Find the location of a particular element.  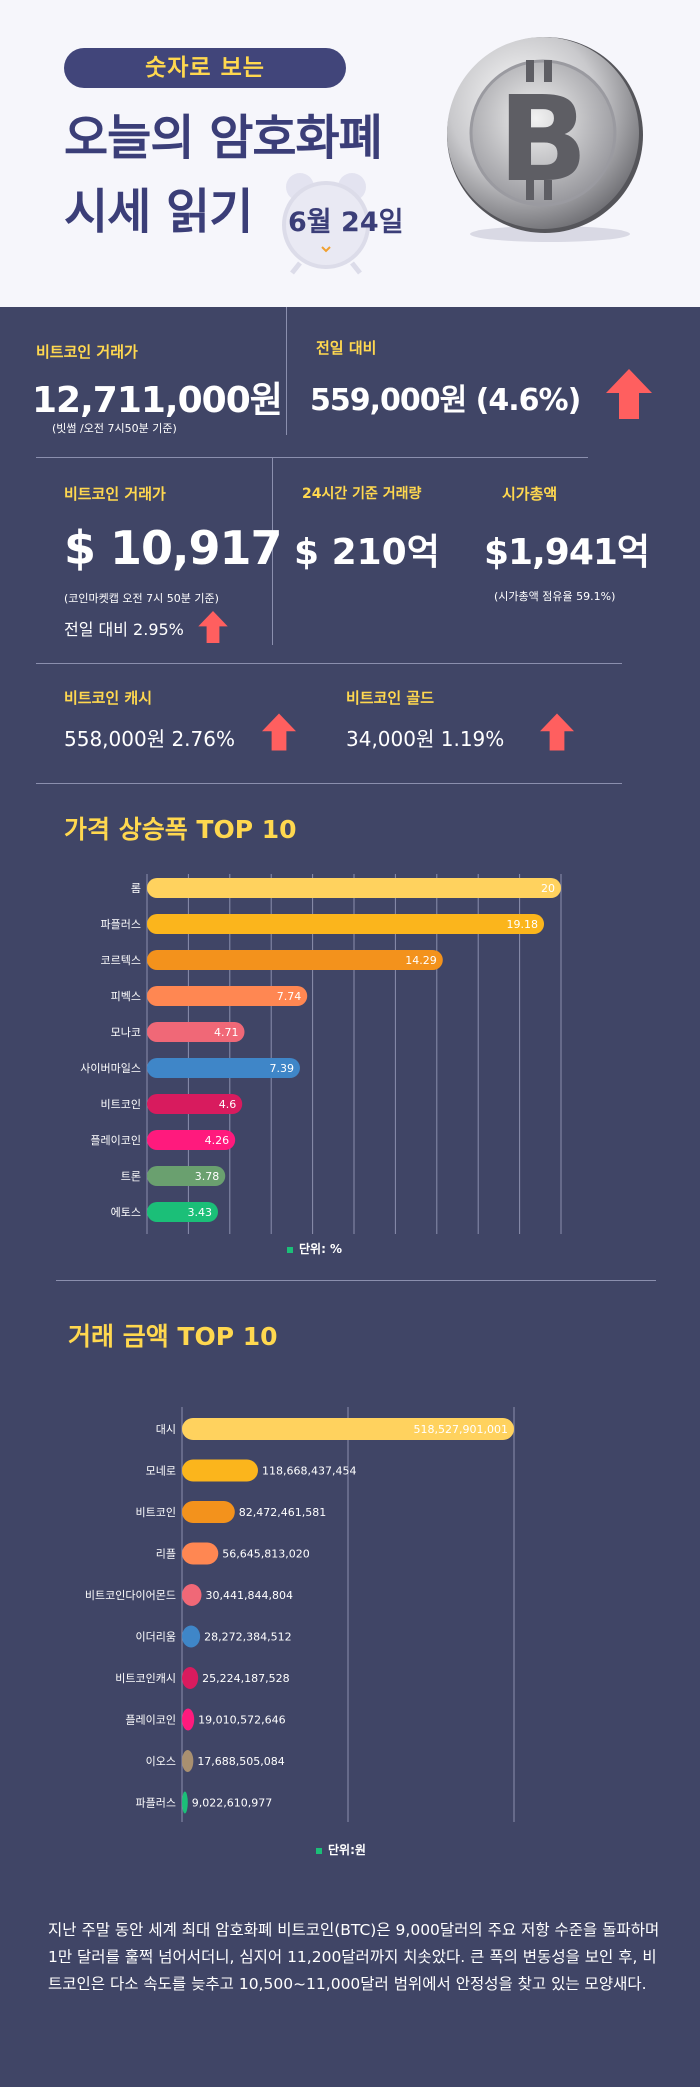

category-label: 리플 is located at coordinates (166, 1554).